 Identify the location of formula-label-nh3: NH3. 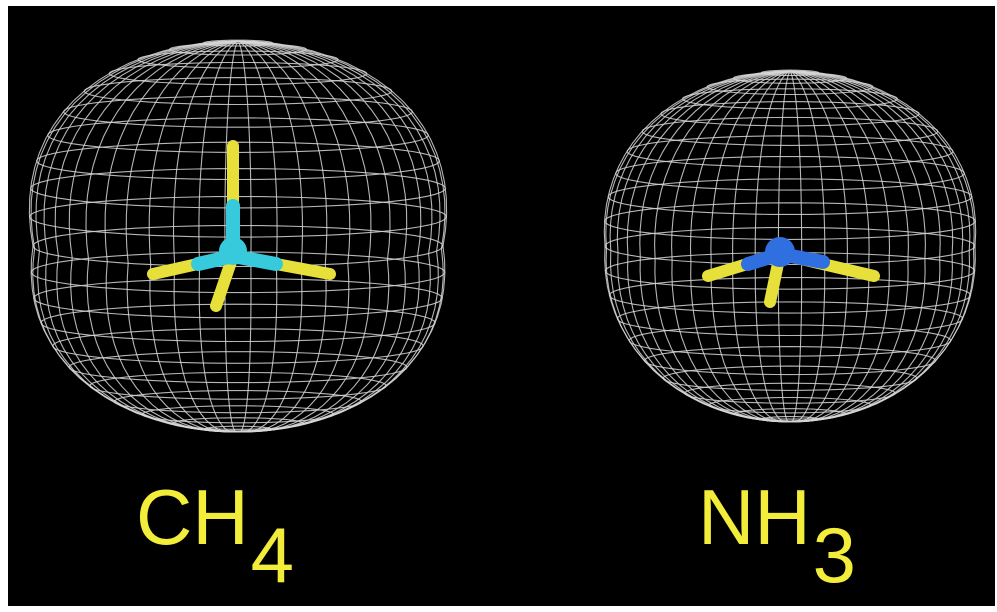
(777, 536).